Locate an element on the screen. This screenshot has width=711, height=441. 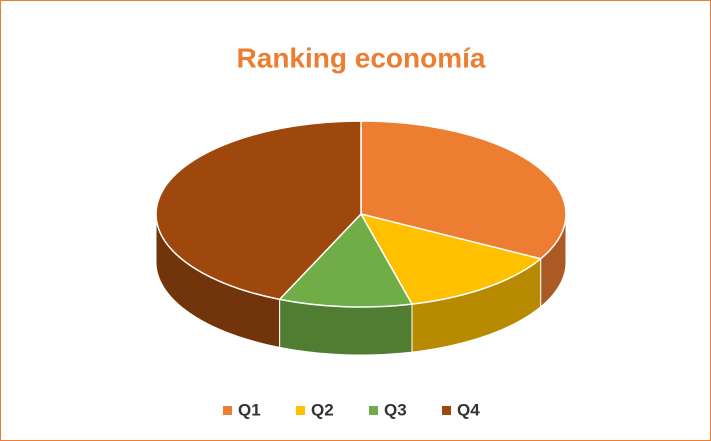
legend-label: Q3 is located at coordinates (395, 409).